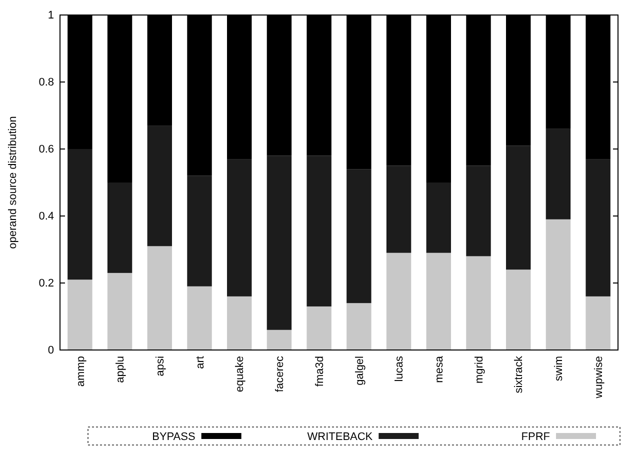  What do you see at coordinates (360, 371) in the screenshot?
I see `x-tick-label: galgel` at bounding box center [360, 371].